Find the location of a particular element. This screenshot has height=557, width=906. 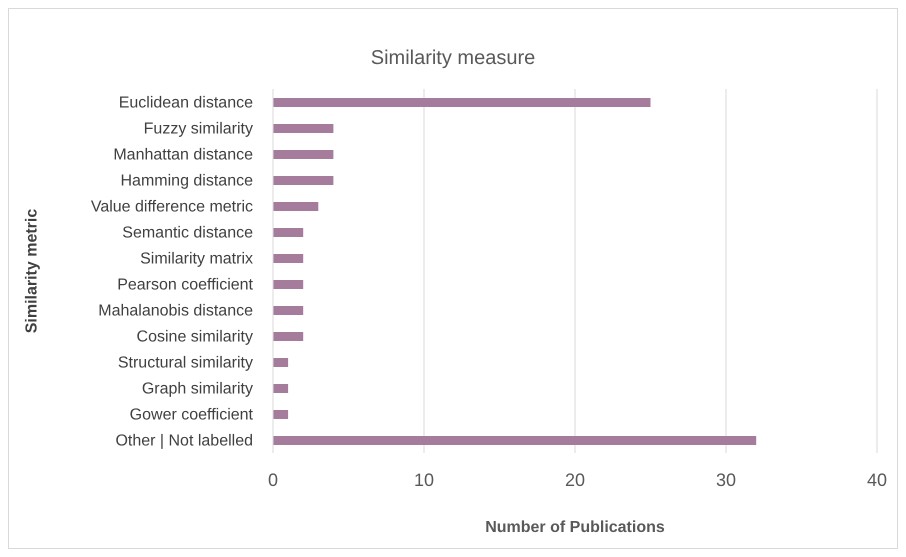

y-tick-label: Pearson coefficient is located at coordinates (185, 285).